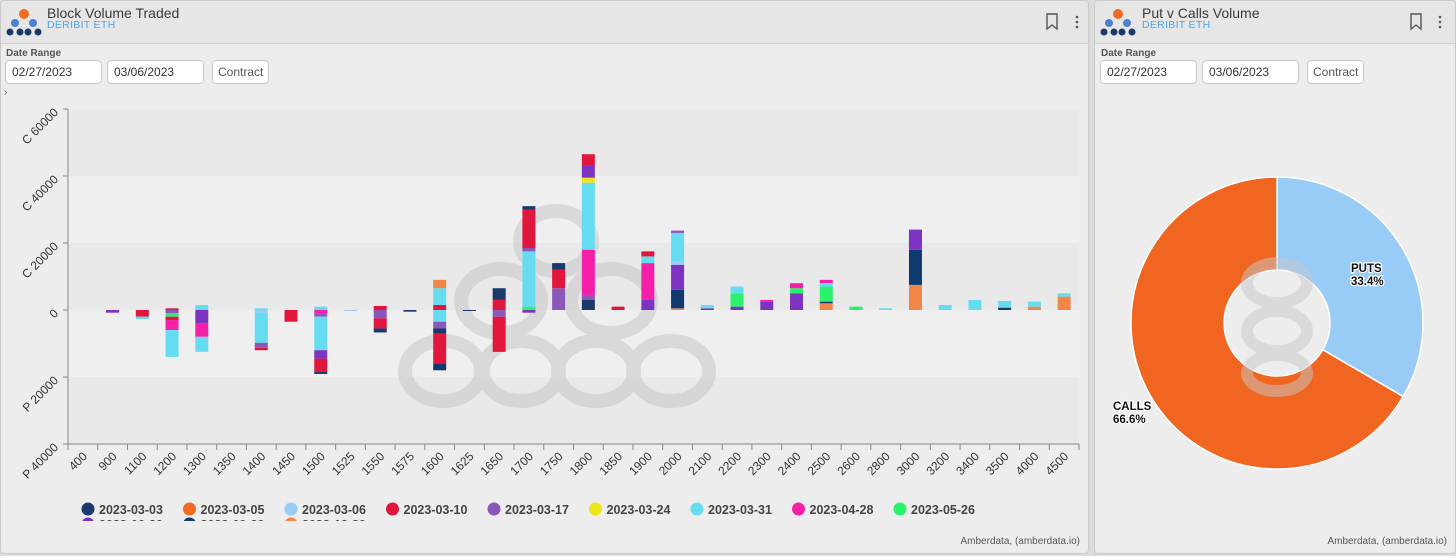 The width and height of the screenshot is (1456, 556). Describe the element at coordinates (934, 510) in the screenshot. I see `legend-item: 2023-05-26` at that location.